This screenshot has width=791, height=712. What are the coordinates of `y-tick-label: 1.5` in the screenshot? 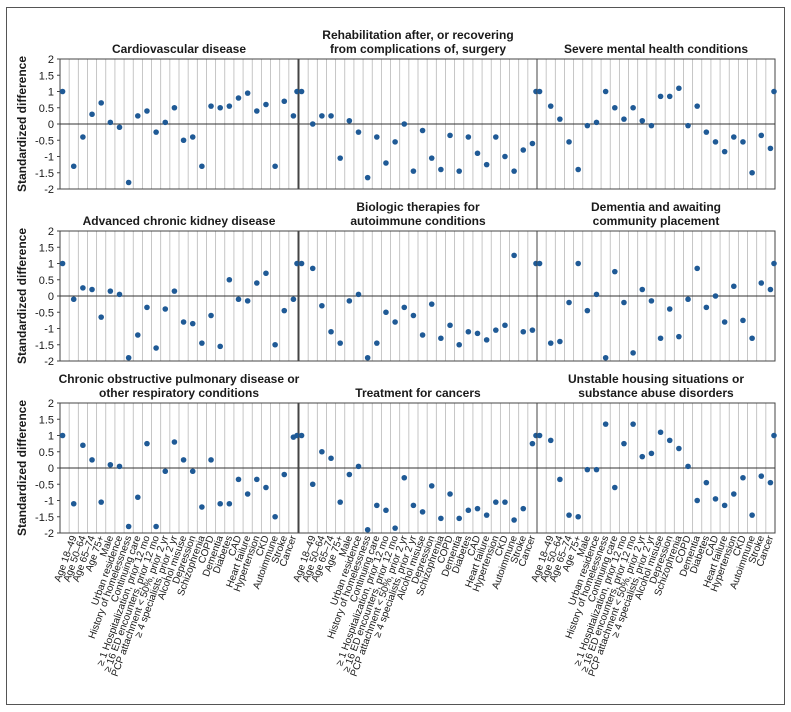 It's located at (46, 248).